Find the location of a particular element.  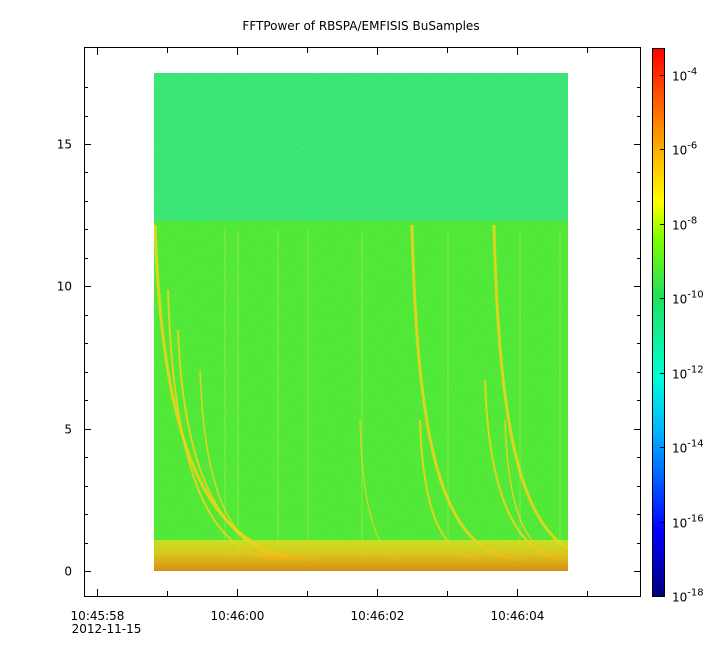

x-tick-date-label: 2012-11-15 is located at coordinates (107, 629).